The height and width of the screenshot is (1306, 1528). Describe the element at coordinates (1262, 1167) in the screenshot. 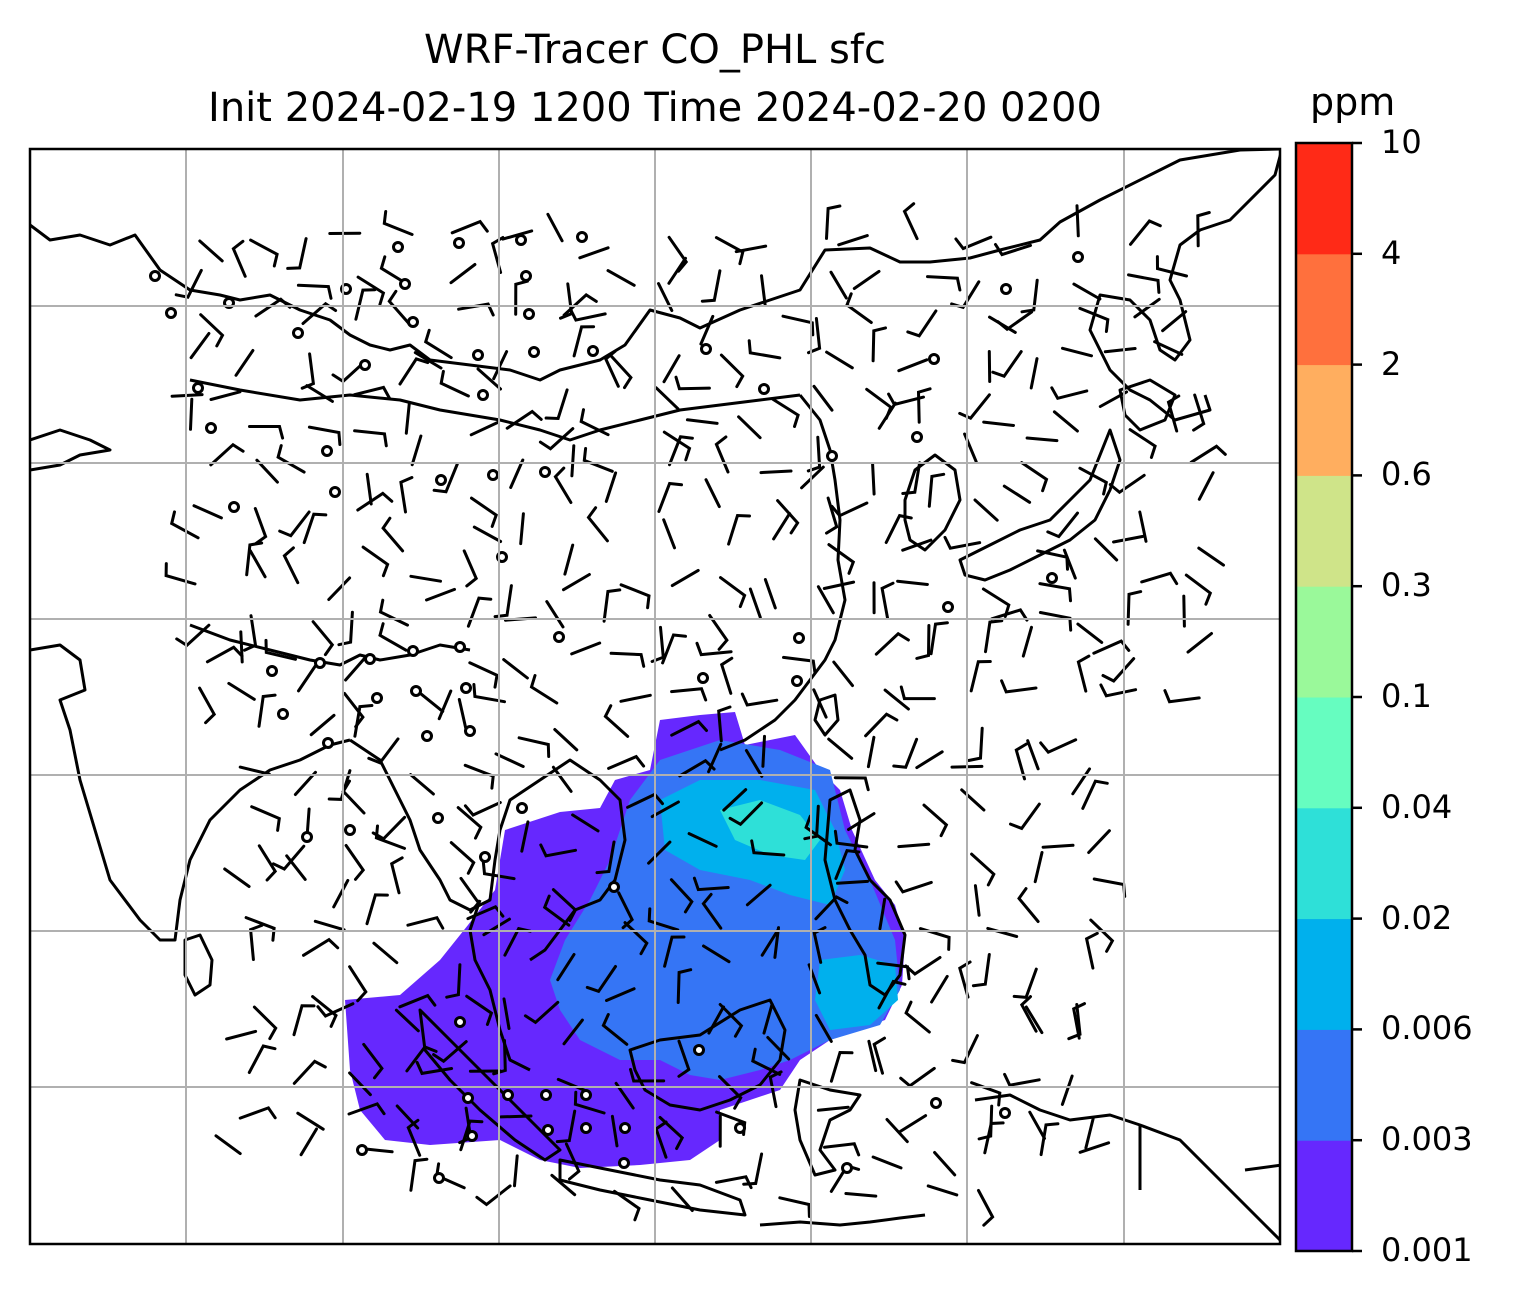

I see `coastline-east-islands` at that location.